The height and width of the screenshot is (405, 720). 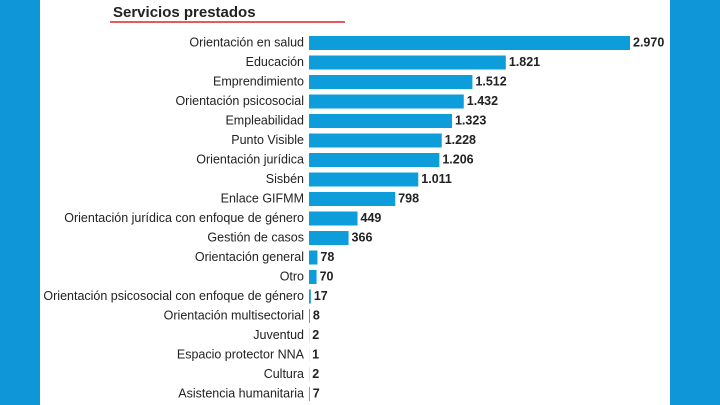 What do you see at coordinates (292, 276) in the screenshot?
I see `category-label: Otro` at bounding box center [292, 276].